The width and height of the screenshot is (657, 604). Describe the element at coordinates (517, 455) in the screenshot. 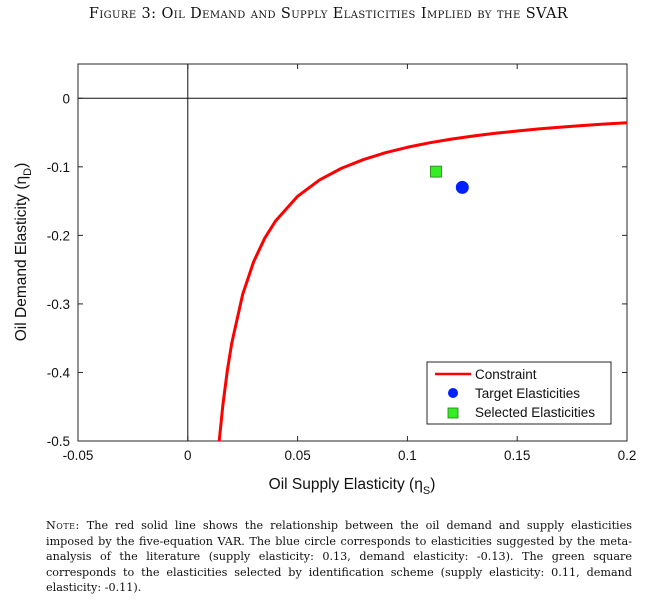

I see `x-tick-label: 0.15` at that location.